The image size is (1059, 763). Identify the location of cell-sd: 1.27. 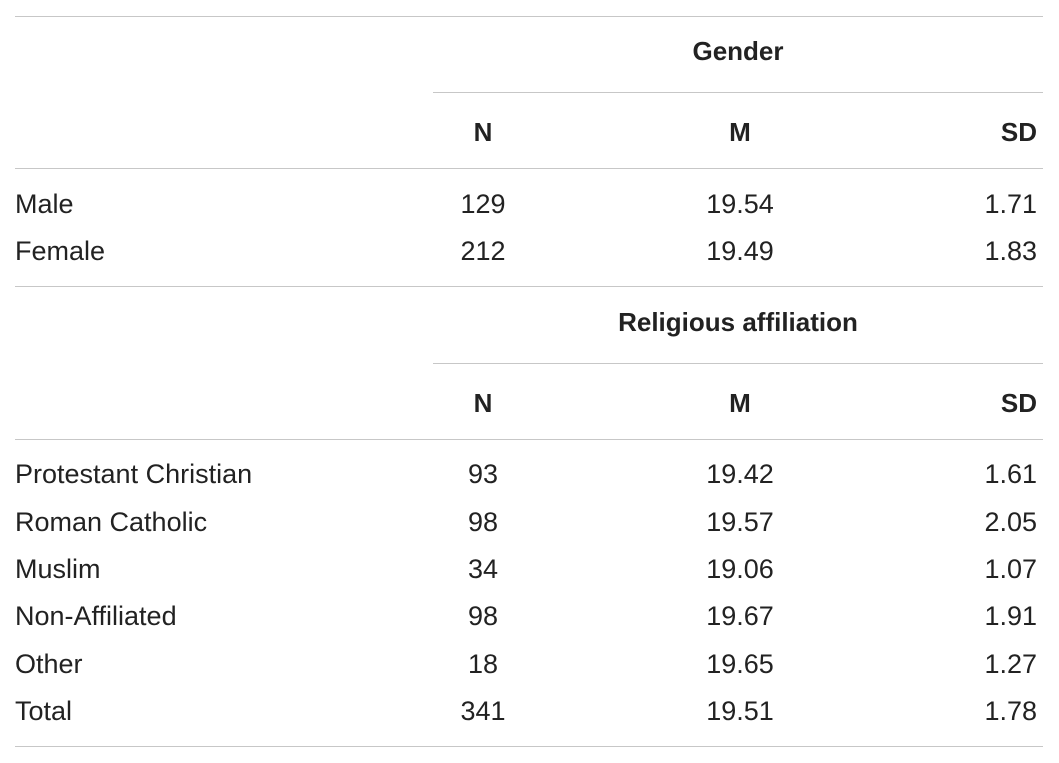
(1010, 664).